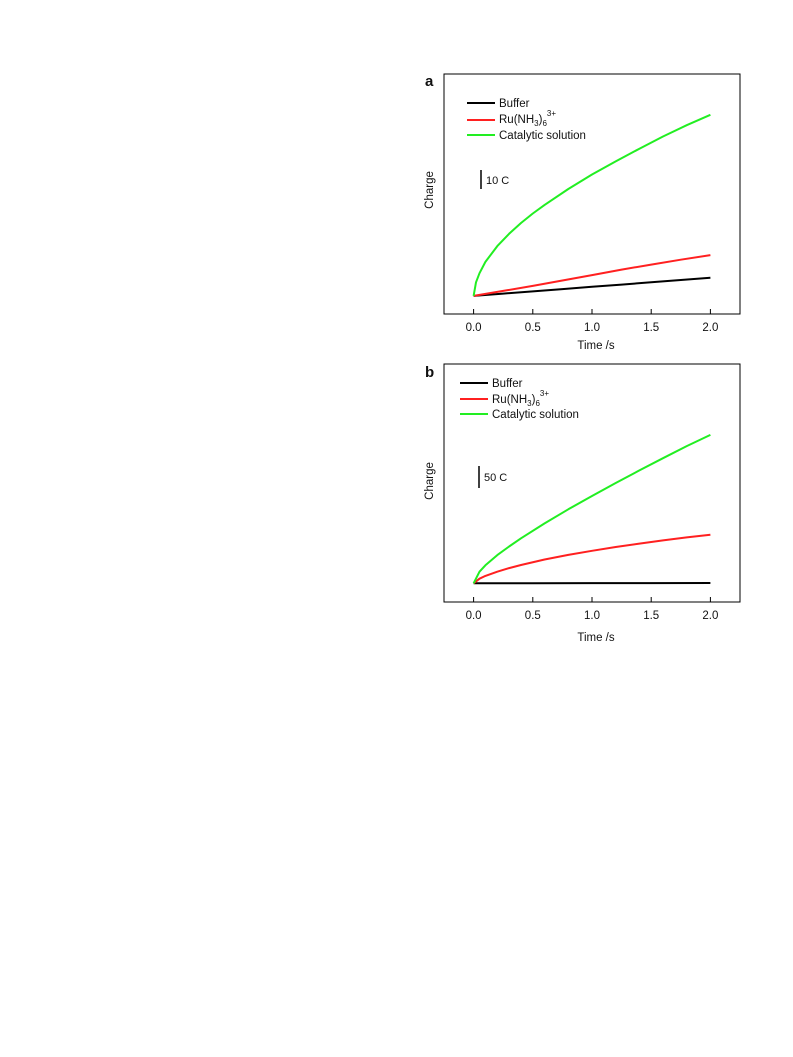 The width and height of the screenshot is (793, 1057). What do you see at coordinates (596, 638) in the screenshot?
I see `panel-b-x-axis-title: Time /s` at bounding box center [596, 638].